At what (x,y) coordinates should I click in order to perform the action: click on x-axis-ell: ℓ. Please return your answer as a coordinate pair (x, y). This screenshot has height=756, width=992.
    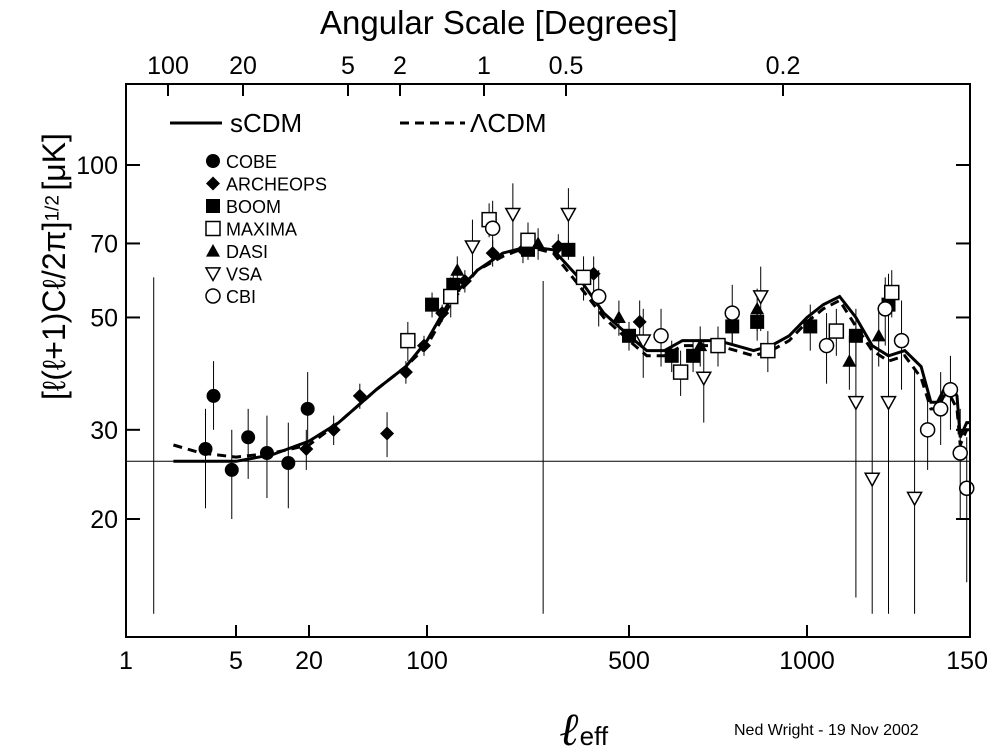
    Looking at the image, I should click on (570, 729).